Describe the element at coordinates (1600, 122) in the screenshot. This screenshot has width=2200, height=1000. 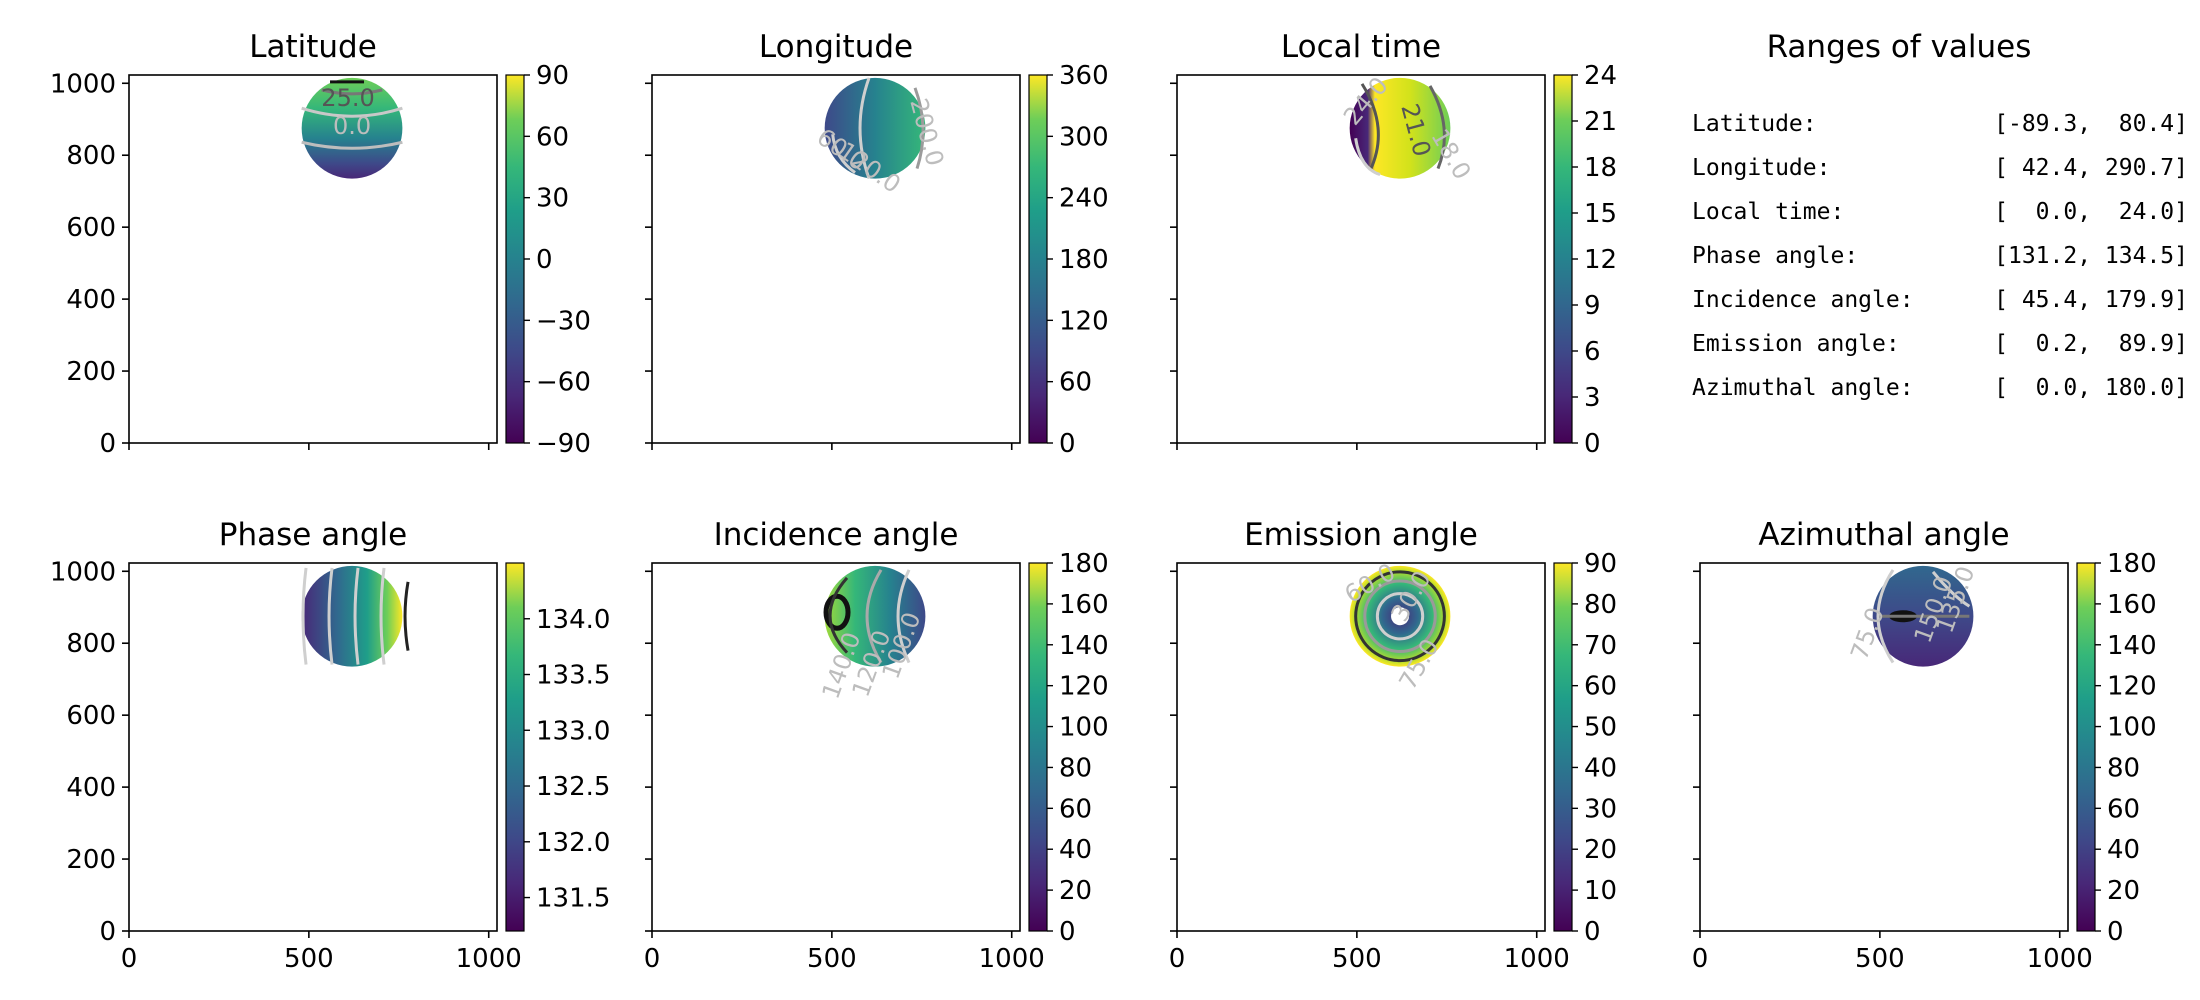
I see `colorbar-tick-label: 21` at that location.